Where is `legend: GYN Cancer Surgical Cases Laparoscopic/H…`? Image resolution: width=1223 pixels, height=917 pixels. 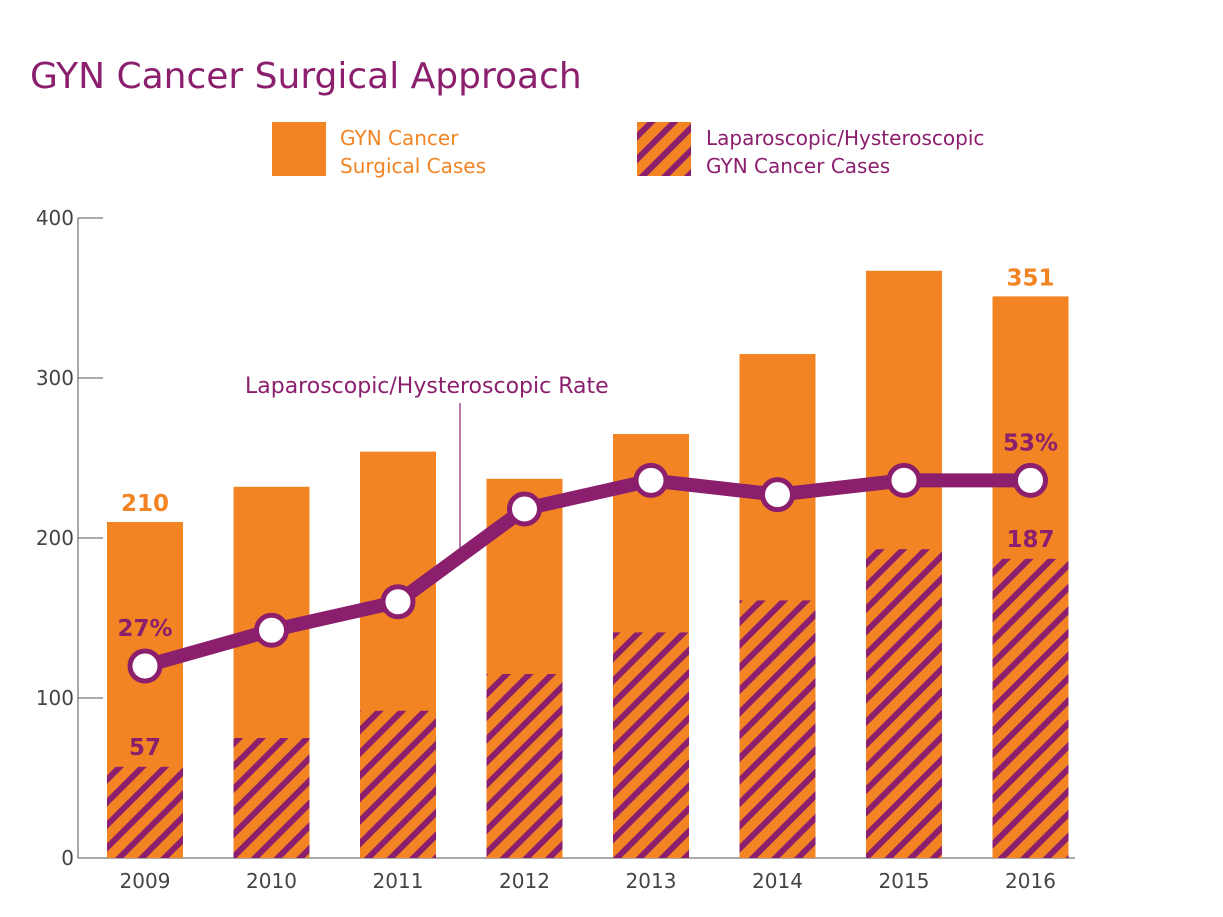 legend: GYN Cancer Surgical Cases Laparoscopic/H… is located at coordinates (628, 150).